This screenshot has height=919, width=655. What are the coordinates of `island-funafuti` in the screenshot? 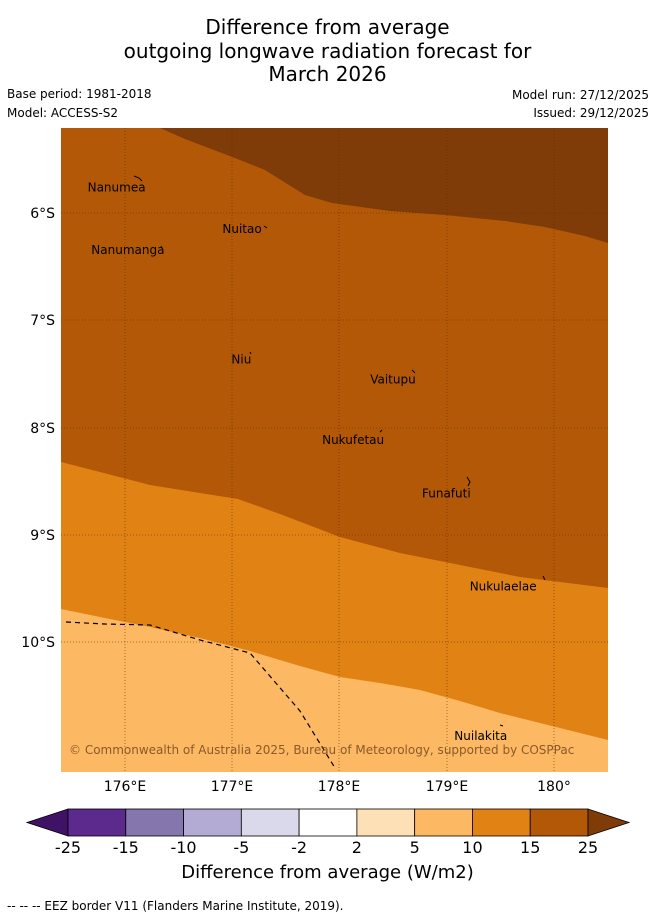 It's located at (468, 481).